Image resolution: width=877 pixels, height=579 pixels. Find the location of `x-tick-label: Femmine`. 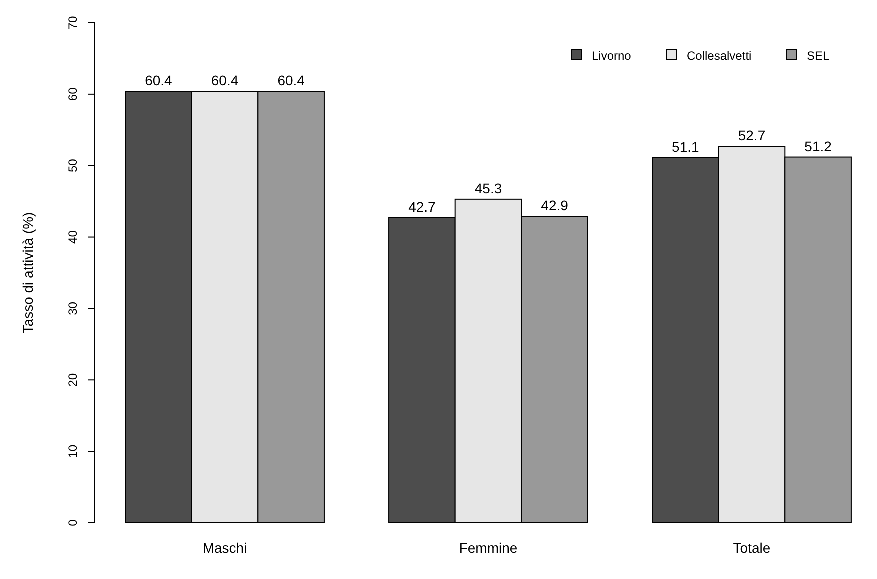

x-tick-label: Femmine is located at coordinates (488, 548).